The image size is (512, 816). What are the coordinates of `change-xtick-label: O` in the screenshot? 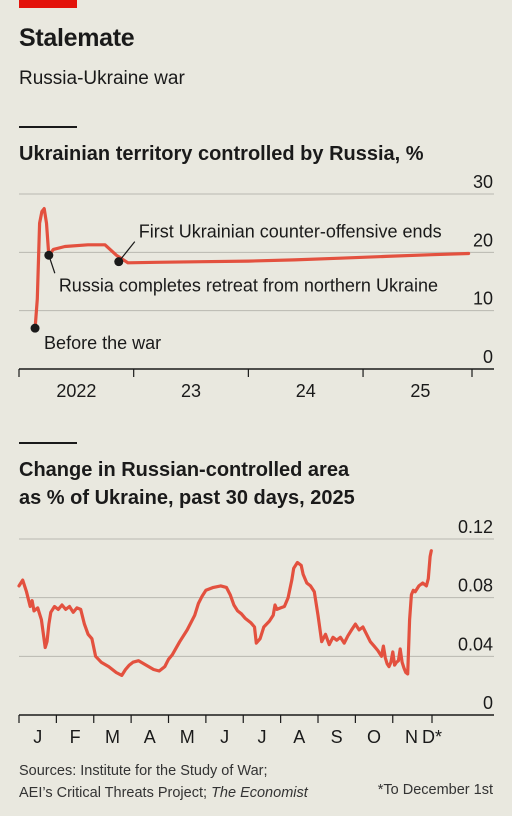 It's located at (374, 737).